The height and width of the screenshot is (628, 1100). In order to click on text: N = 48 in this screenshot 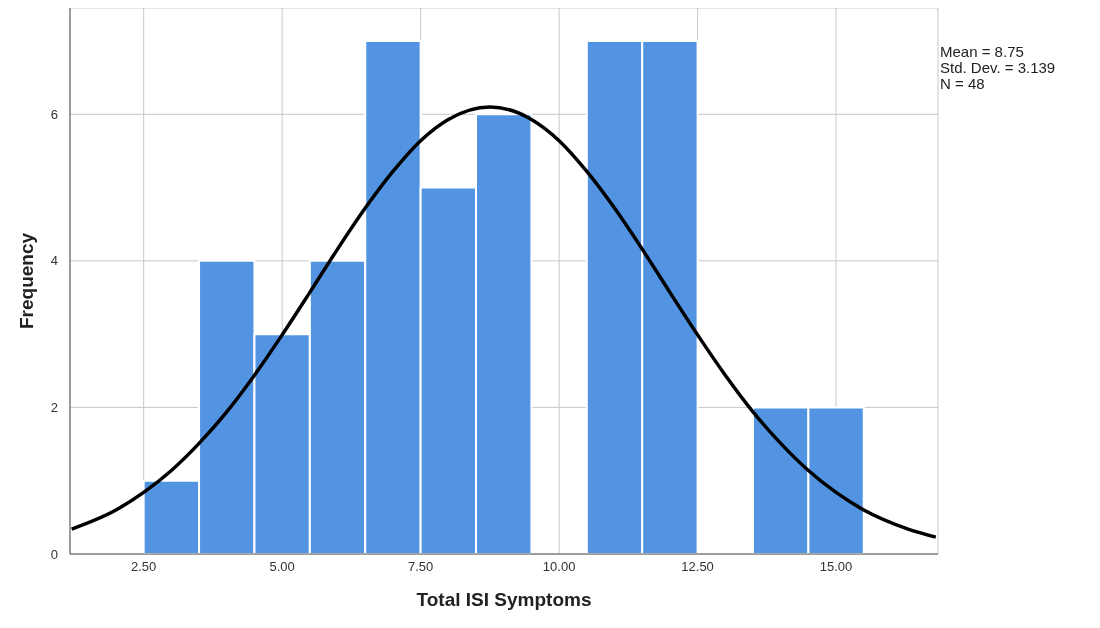, I will do `click(963, 83)`.